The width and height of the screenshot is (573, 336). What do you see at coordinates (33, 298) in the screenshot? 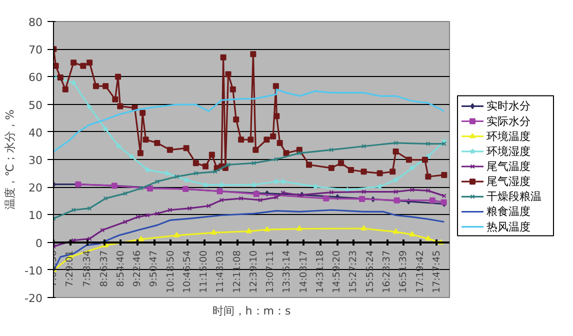
I see `y-tick-label: -20` at bounding box center [33, 298].